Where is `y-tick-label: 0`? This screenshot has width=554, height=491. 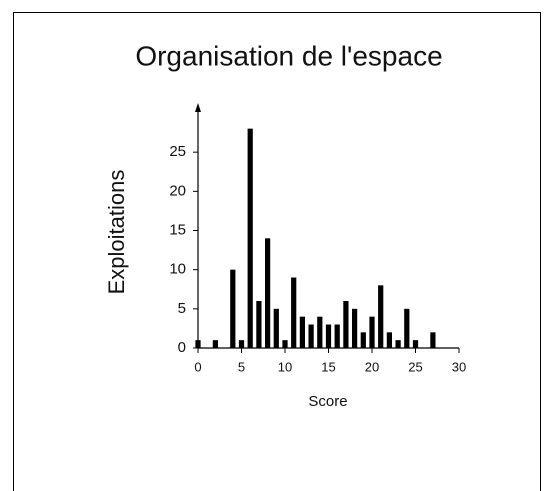
y-tick-label: 0 is located at coordinates (182, 347).